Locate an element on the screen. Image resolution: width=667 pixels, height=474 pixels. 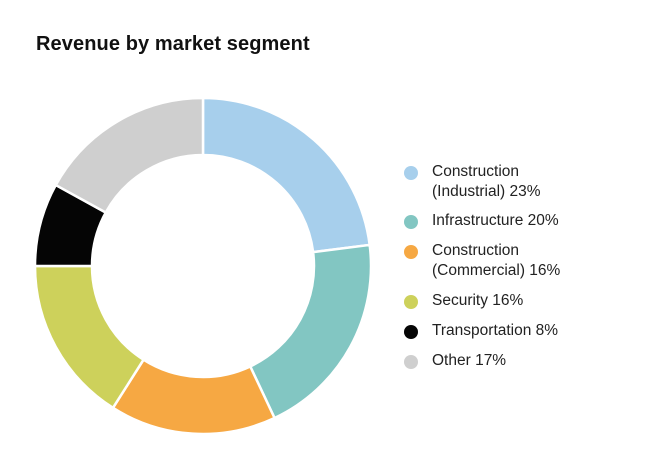
legend-label: Construction (Industrial) 23% is located at coordinates (486, 181).